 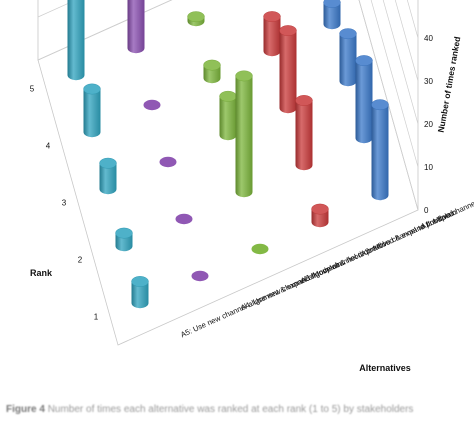 I want to click on rank-tick-label: 4, so click(x=48, y=146).